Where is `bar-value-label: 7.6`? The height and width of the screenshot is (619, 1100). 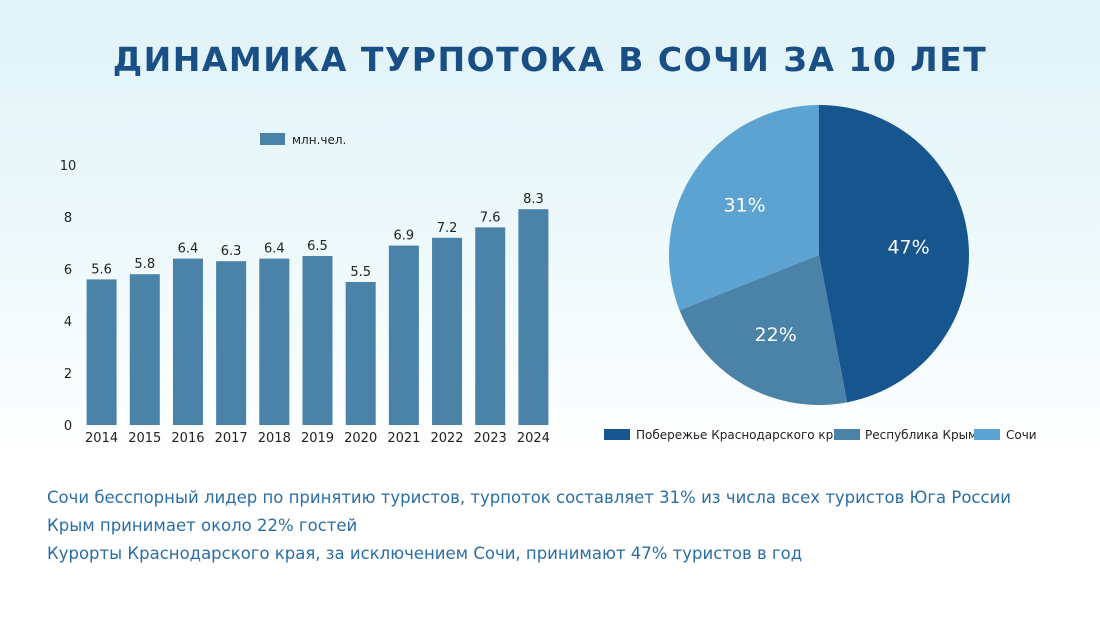 bar-value-label: 7.6 is located at coordinates (490, 217).